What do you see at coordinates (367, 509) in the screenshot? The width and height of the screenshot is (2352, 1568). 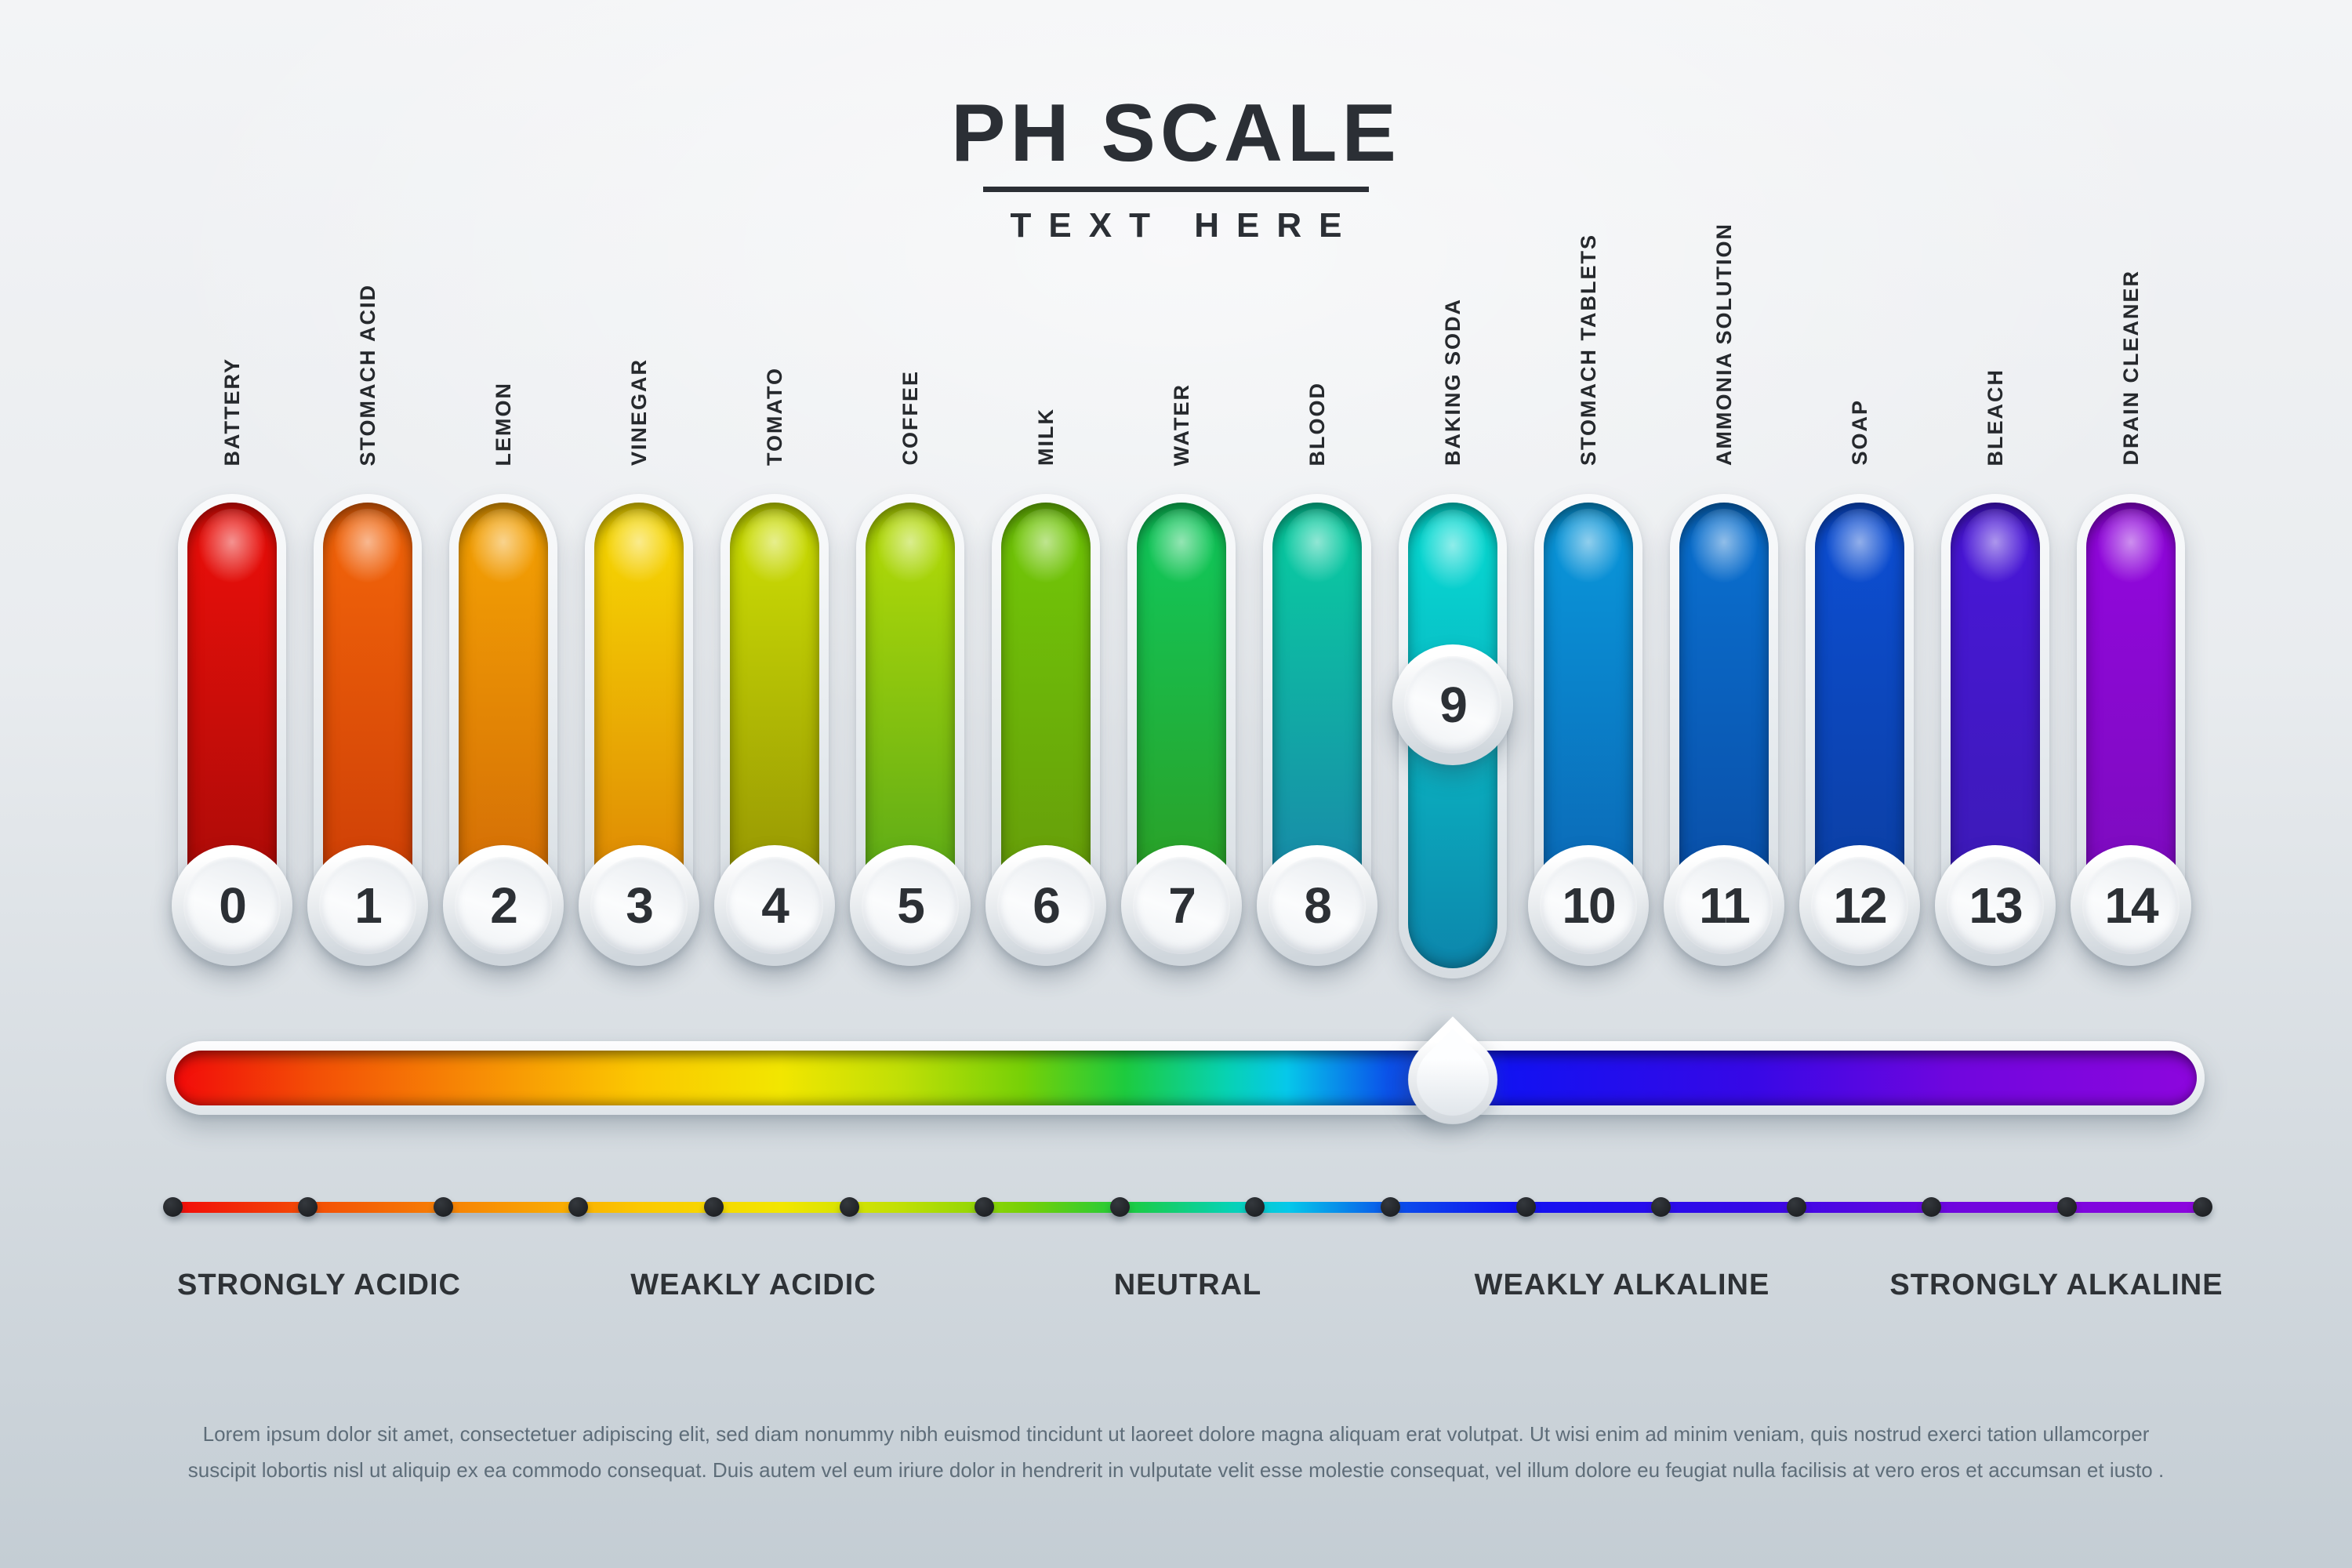 I see `ph-bar: STOMACH ACID 1` at bounding box center [367, 509].